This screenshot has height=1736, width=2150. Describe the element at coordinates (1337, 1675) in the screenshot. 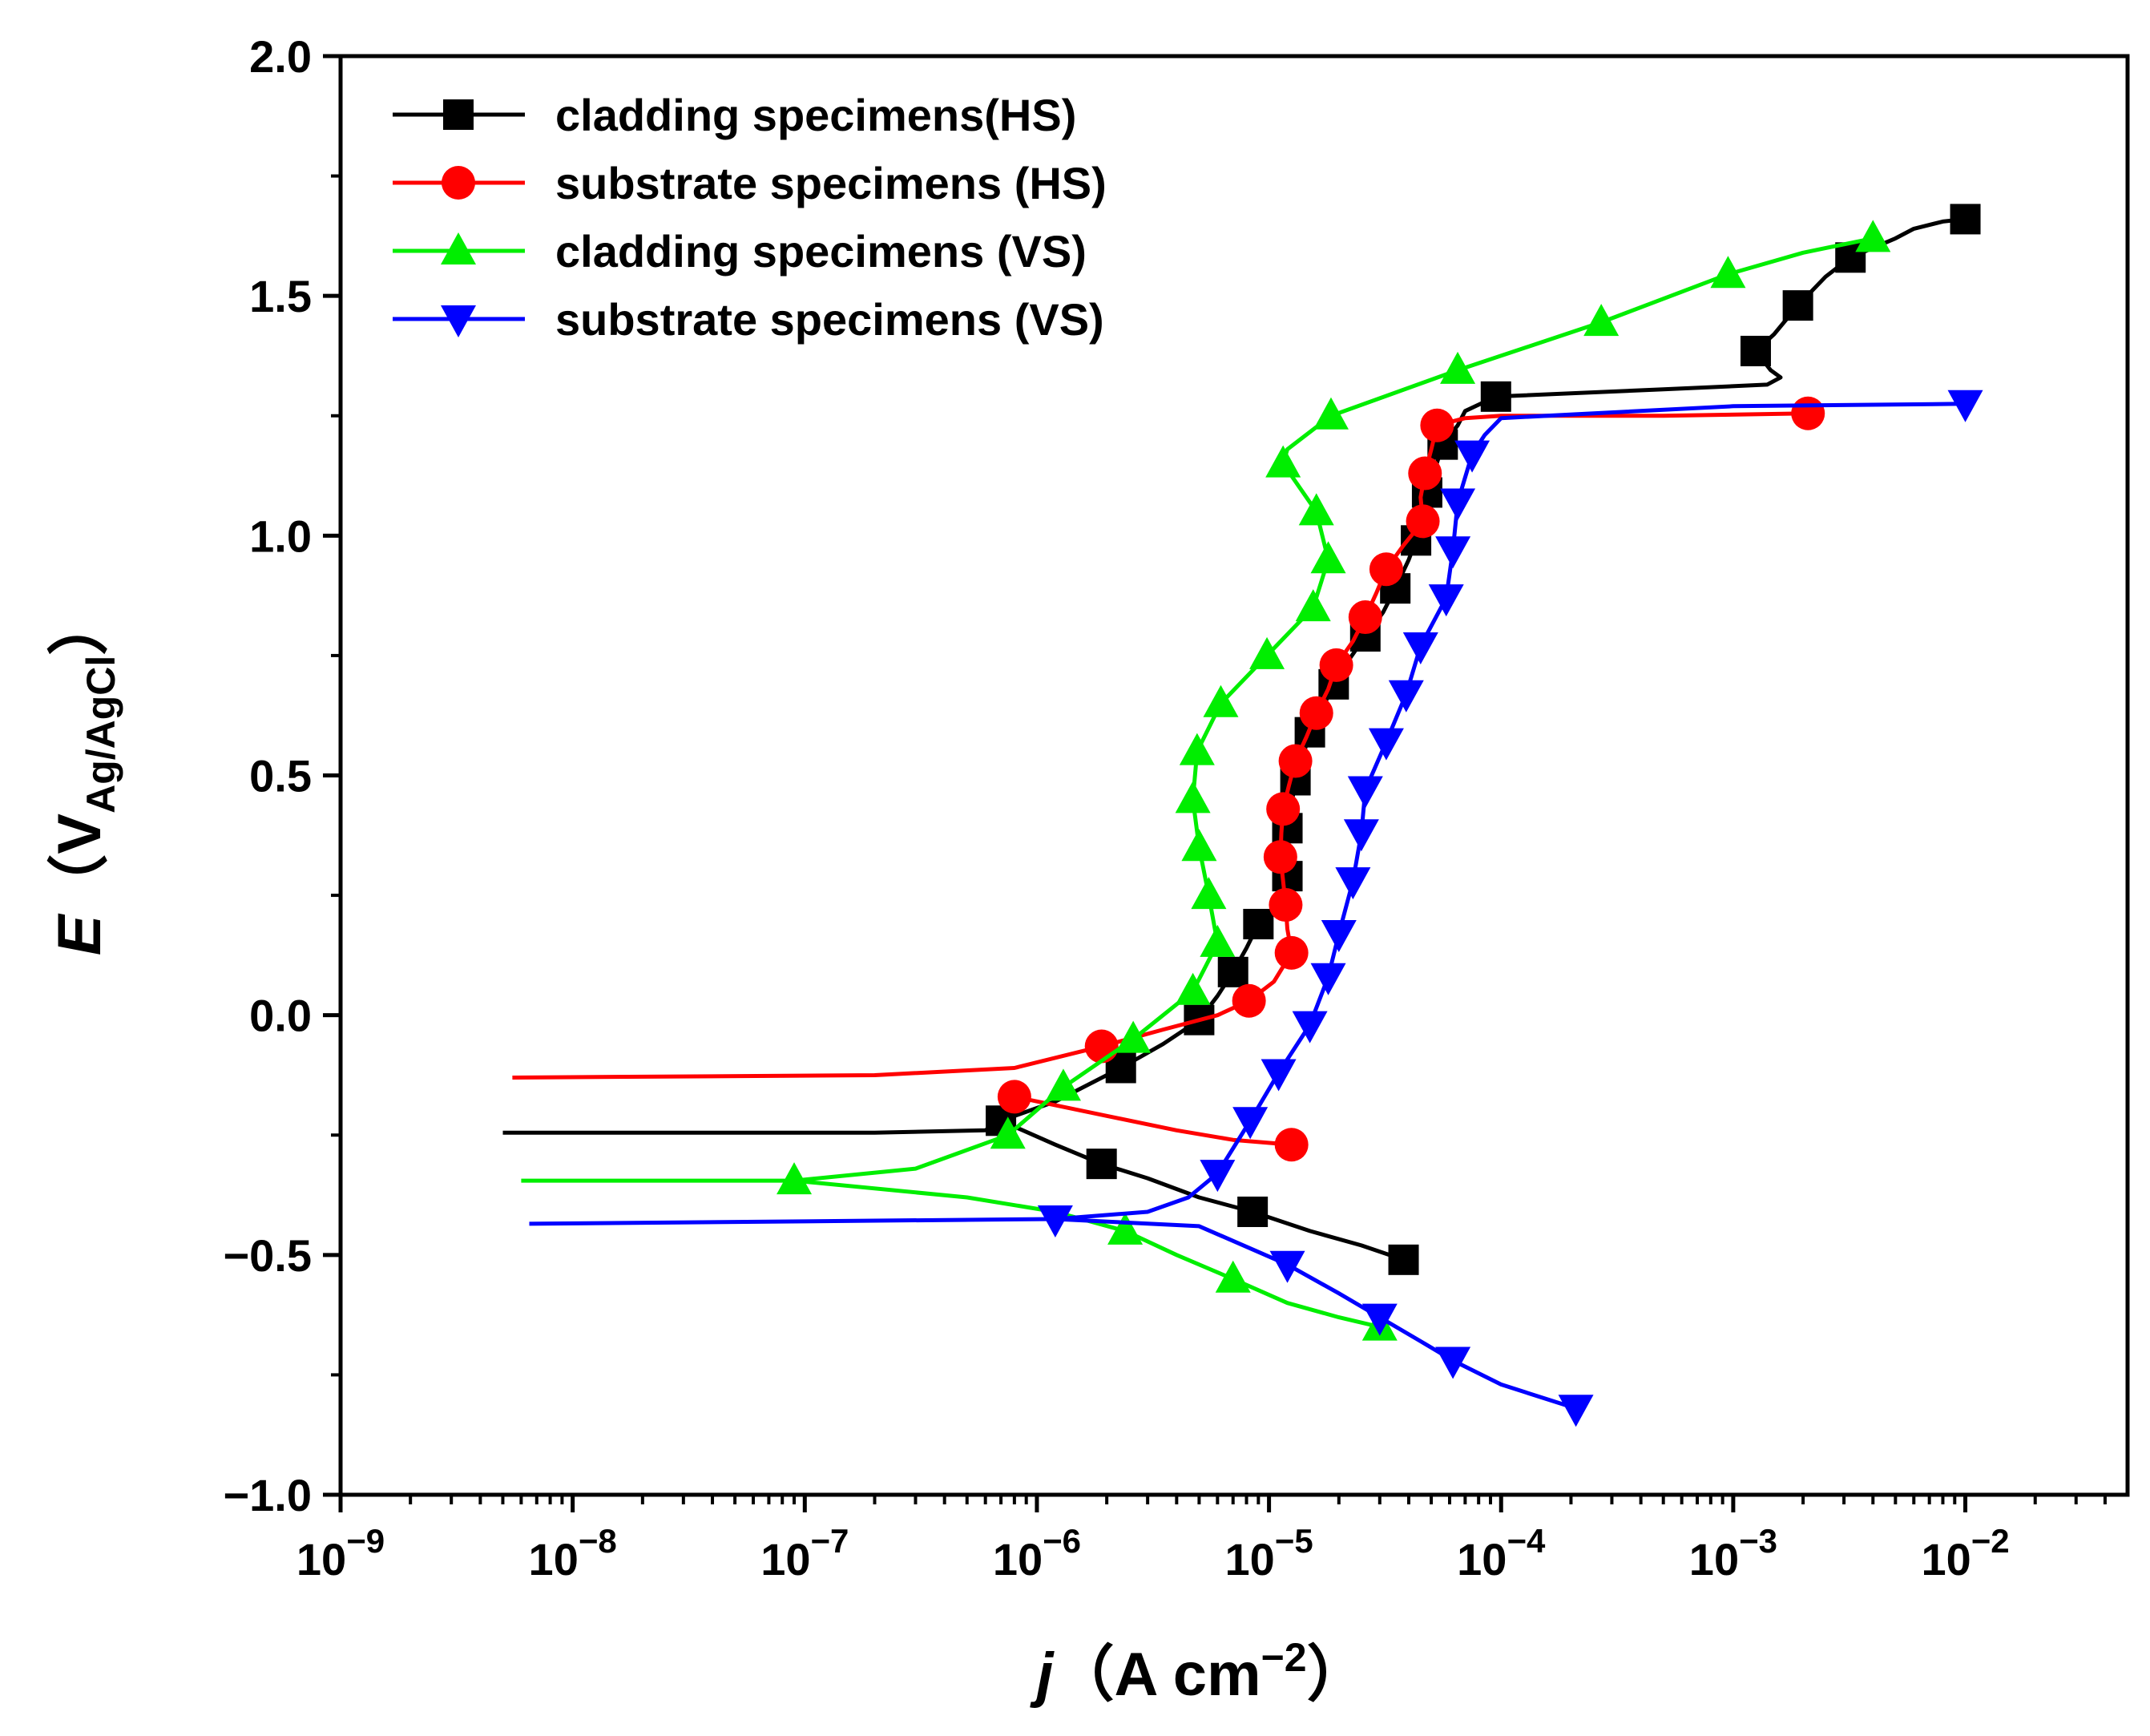

I see `x-axis-close: ）` at that location.